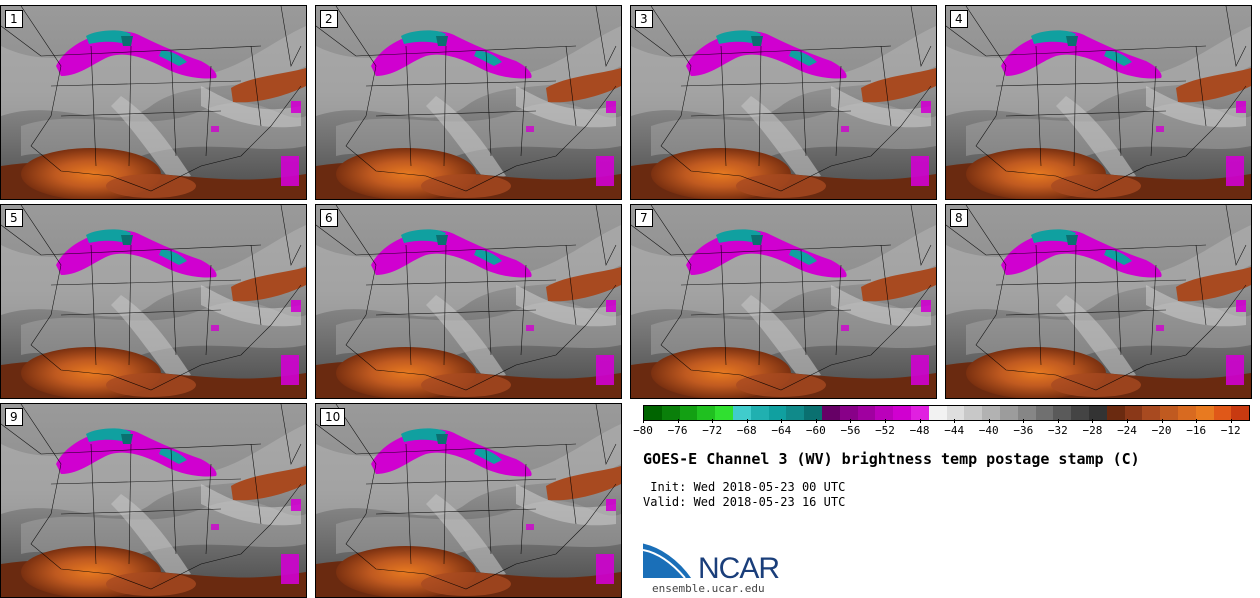 The height and width of the screenshot is (598, 1260). What do you see at coordinates (746, 430) in the screenshot?
I see `colorbar-tick-label: −68` at bounding box center [746, 430].